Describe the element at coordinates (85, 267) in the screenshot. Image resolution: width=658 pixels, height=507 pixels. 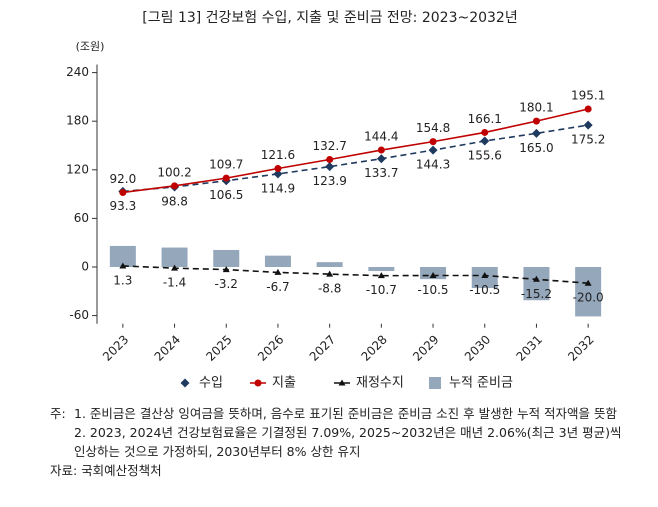
I see `y-tick-label: 0` at that location.